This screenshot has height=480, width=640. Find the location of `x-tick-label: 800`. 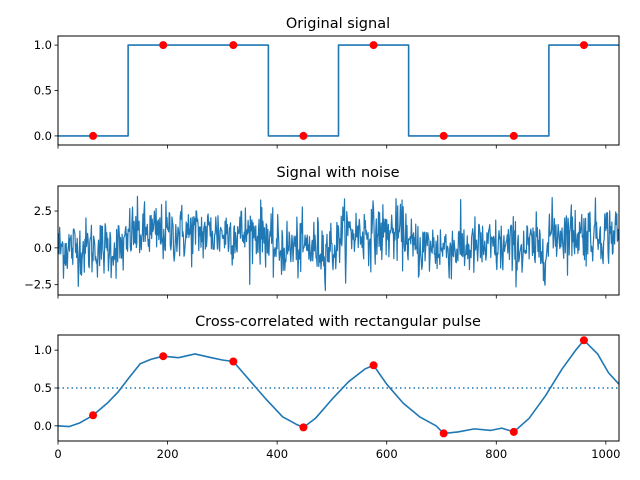

x-tick-label: 800 is located at coordinates (496, 454).